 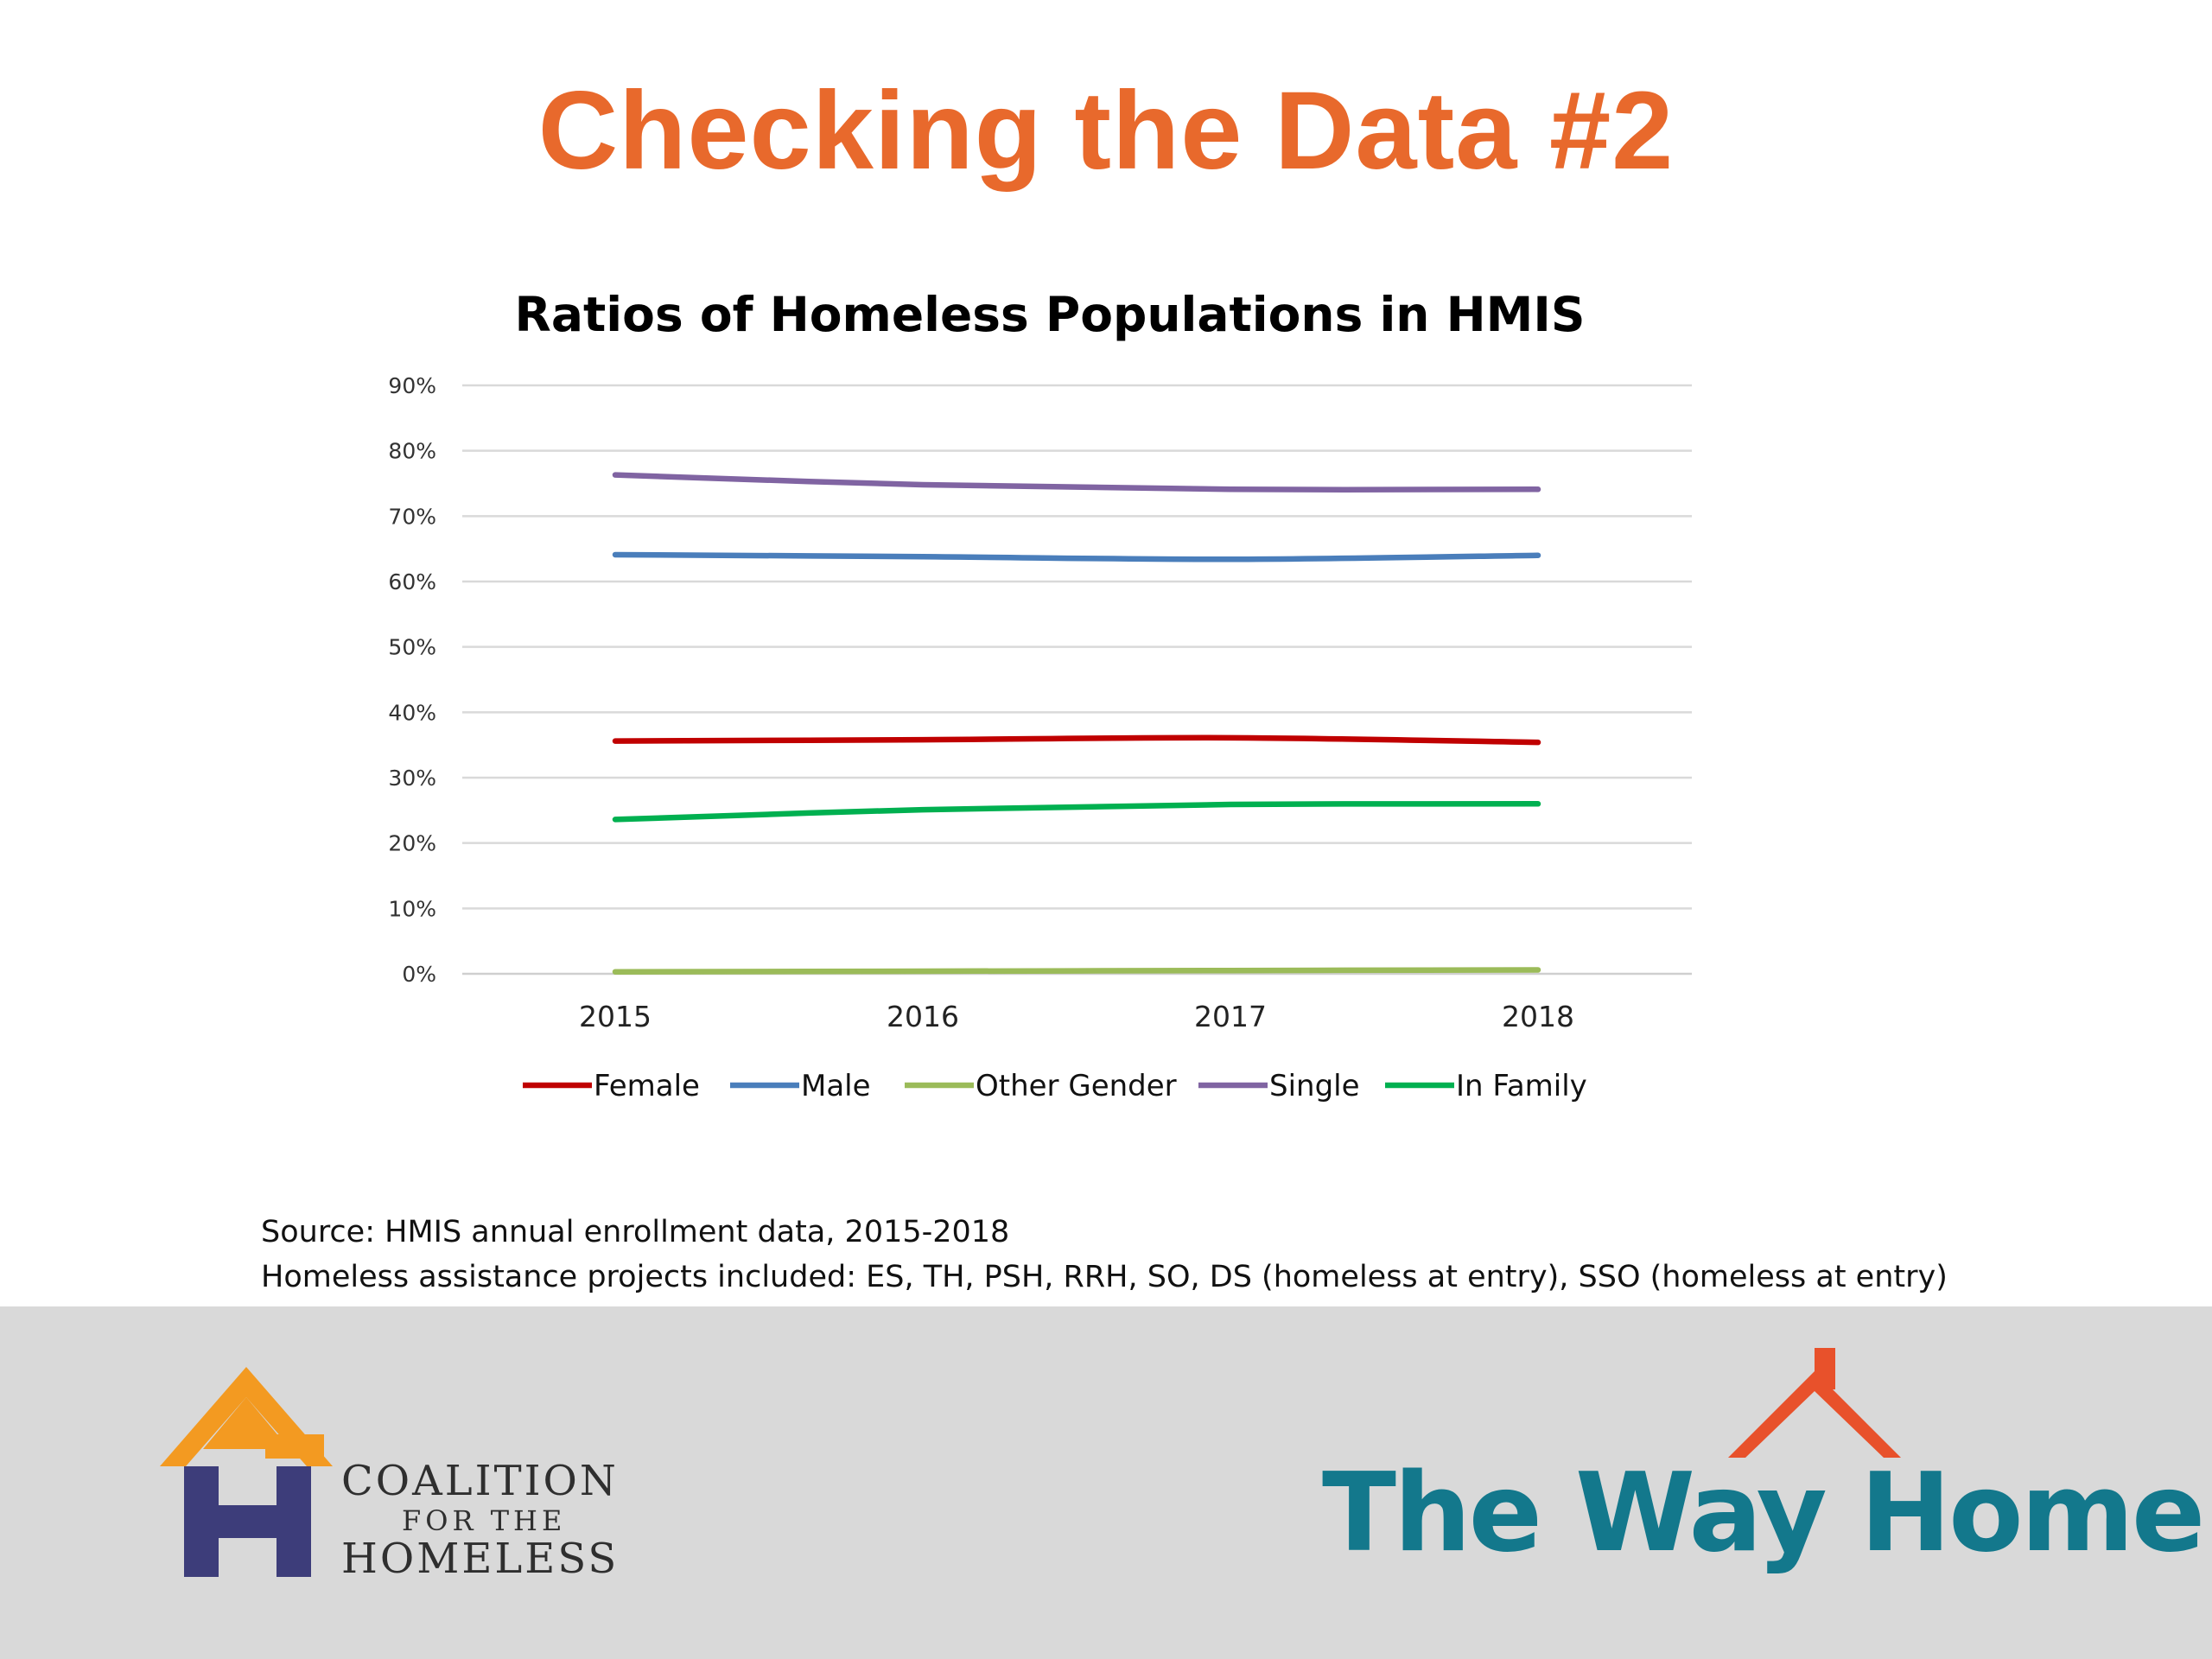 What do you see at coordinates (615, 1017) in the screenshot?
I see `x-tick-label: 2015` at bounding box center [615, 1017].